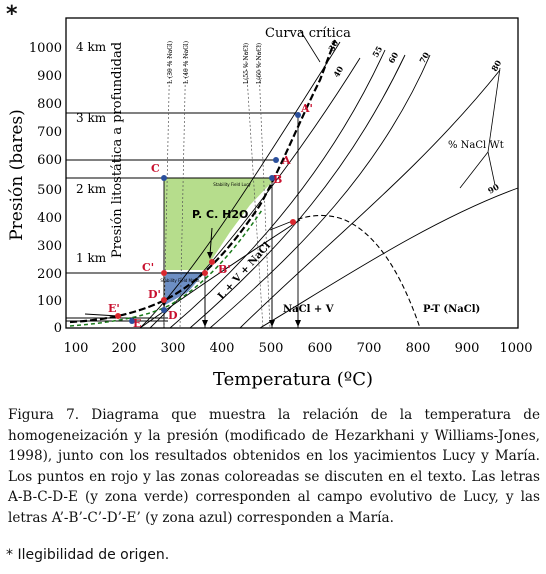 This screenshot has height=574, width=546. Describe the element at coordinates (154, 294) in the screenshot. I see `letter-dp: D'` at that location.